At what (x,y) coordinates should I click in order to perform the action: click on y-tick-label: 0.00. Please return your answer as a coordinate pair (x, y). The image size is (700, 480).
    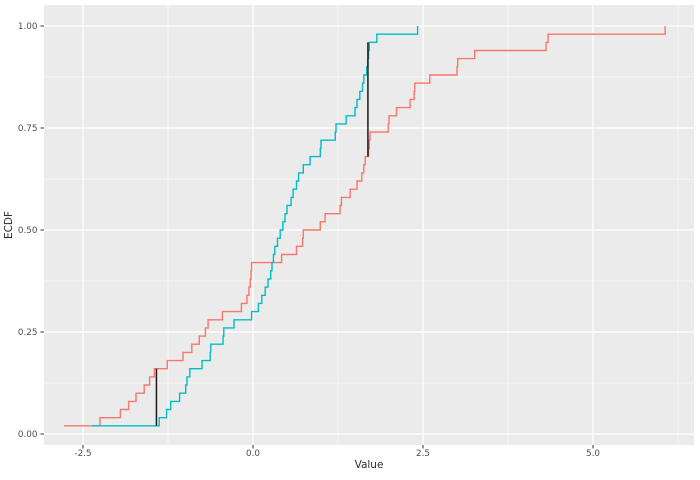
    Looking at the image, I should click on (28, 435).